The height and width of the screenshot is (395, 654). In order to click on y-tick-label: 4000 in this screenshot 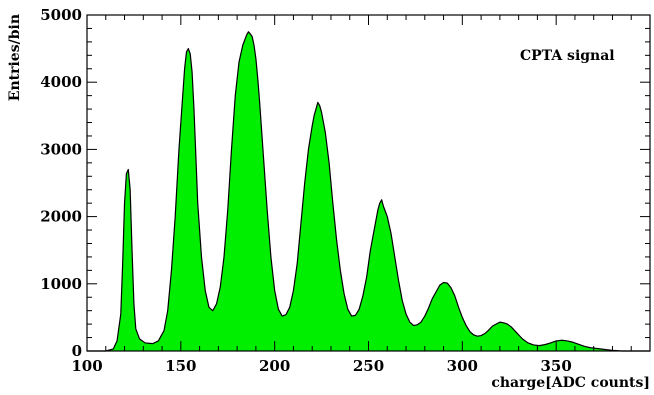, I will do `click(61, 82)`.